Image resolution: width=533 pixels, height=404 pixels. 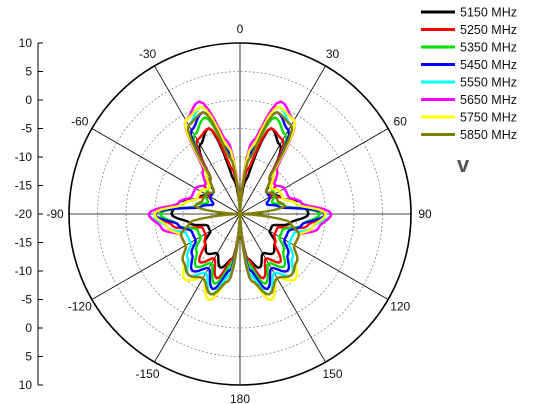 What do you see at coordinates (332, 374) in the screenshot?
I see `angle-label: 150` at bounding box center [332, 374].